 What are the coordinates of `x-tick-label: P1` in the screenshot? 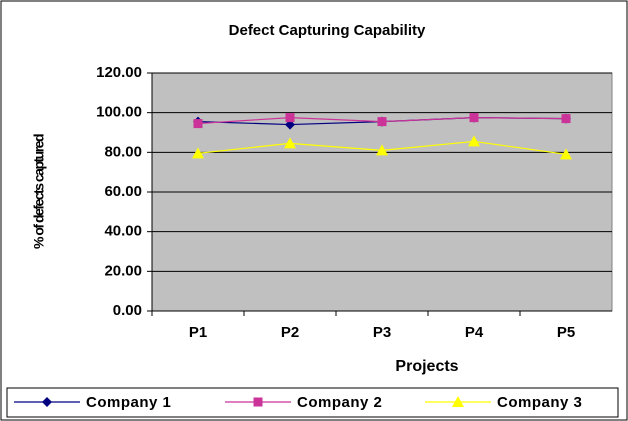 It's located at (198, 332).